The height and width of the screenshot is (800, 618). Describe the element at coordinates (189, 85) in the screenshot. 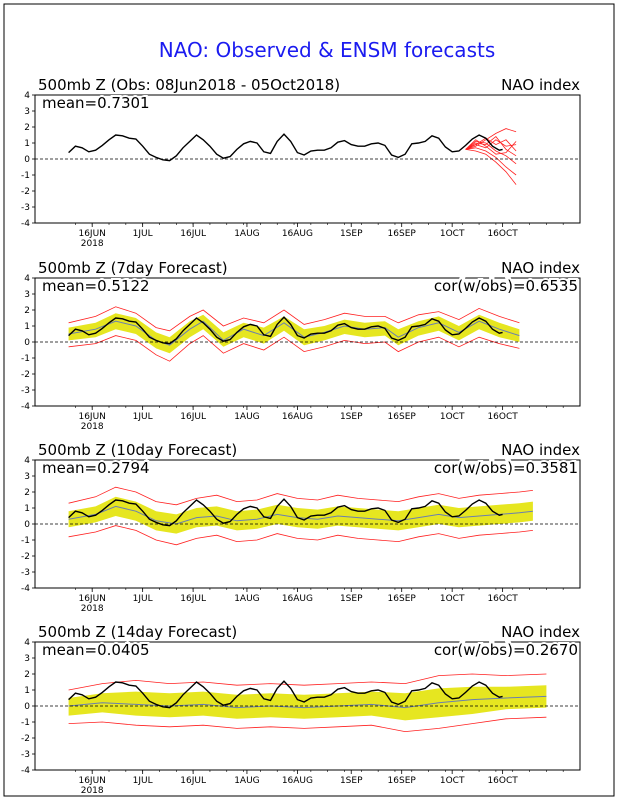

I see `panel-title: 500mb Z (Obs: 08Jun2018 - 05Oct2018)` at that location.